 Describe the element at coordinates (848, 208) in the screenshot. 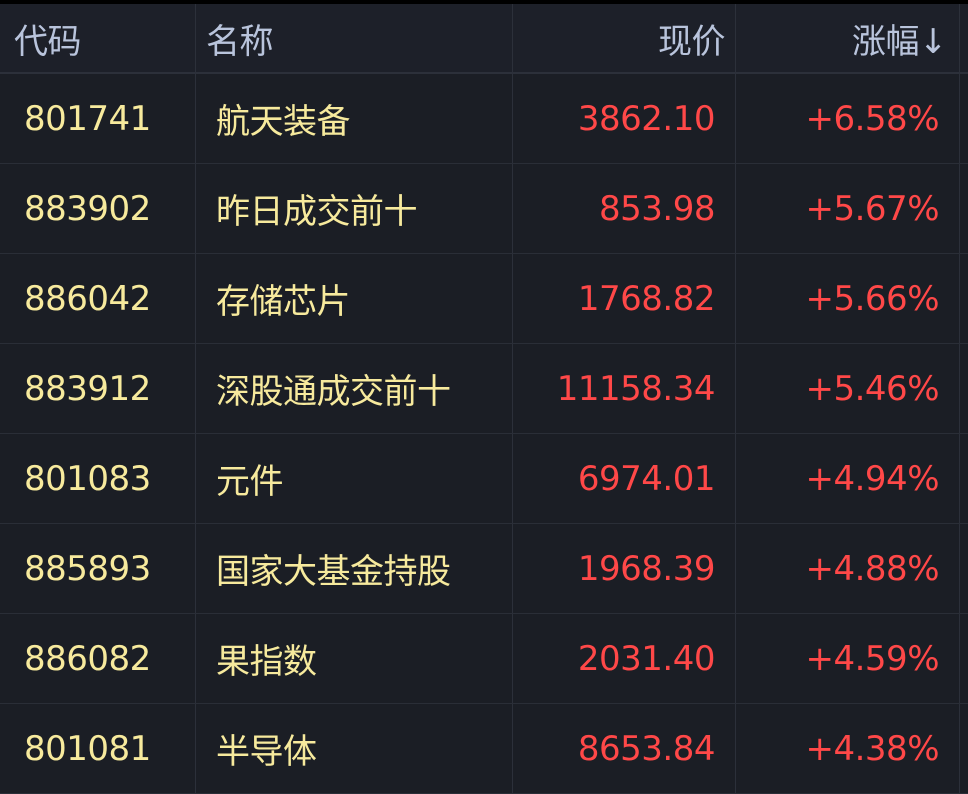

I see `change-percent: +5.67%` at that location.